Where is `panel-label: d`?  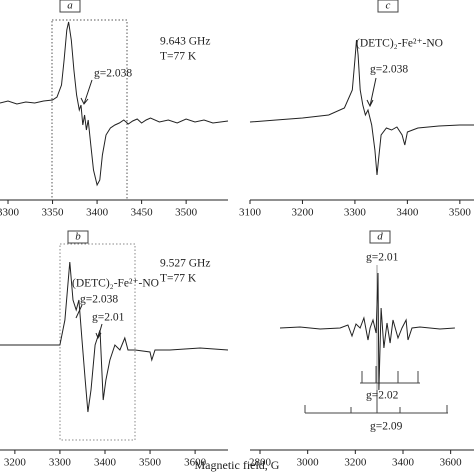
panel-label: d is located at coordinates (380, 237).